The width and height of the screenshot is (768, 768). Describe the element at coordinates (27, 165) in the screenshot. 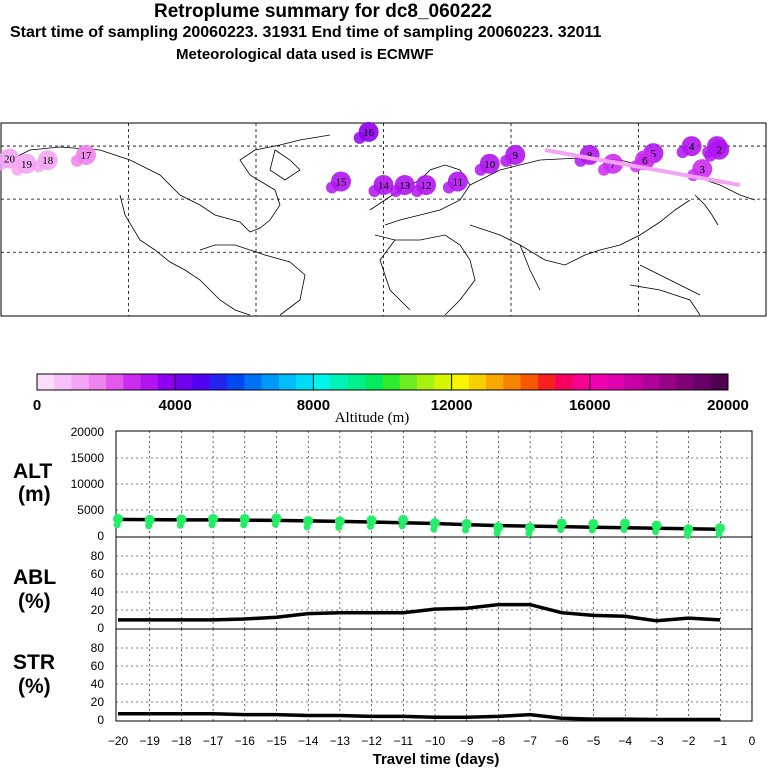

I see `plume-day-label: 19` at that location.